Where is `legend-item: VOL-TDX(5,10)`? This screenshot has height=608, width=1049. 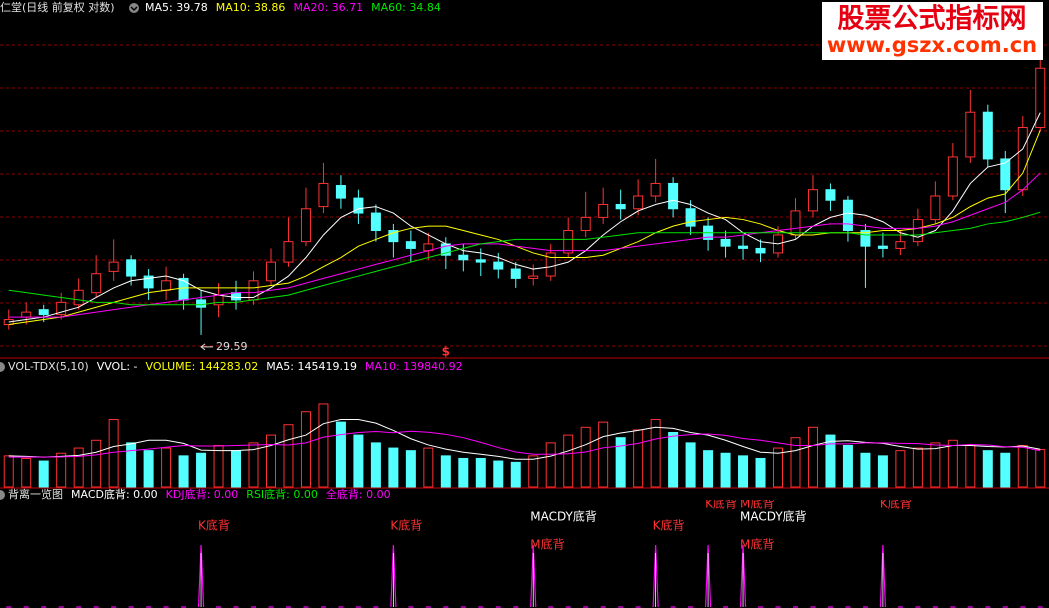 legend-item: VOL-TDX(5,10) is located at coordinates (48, 366).